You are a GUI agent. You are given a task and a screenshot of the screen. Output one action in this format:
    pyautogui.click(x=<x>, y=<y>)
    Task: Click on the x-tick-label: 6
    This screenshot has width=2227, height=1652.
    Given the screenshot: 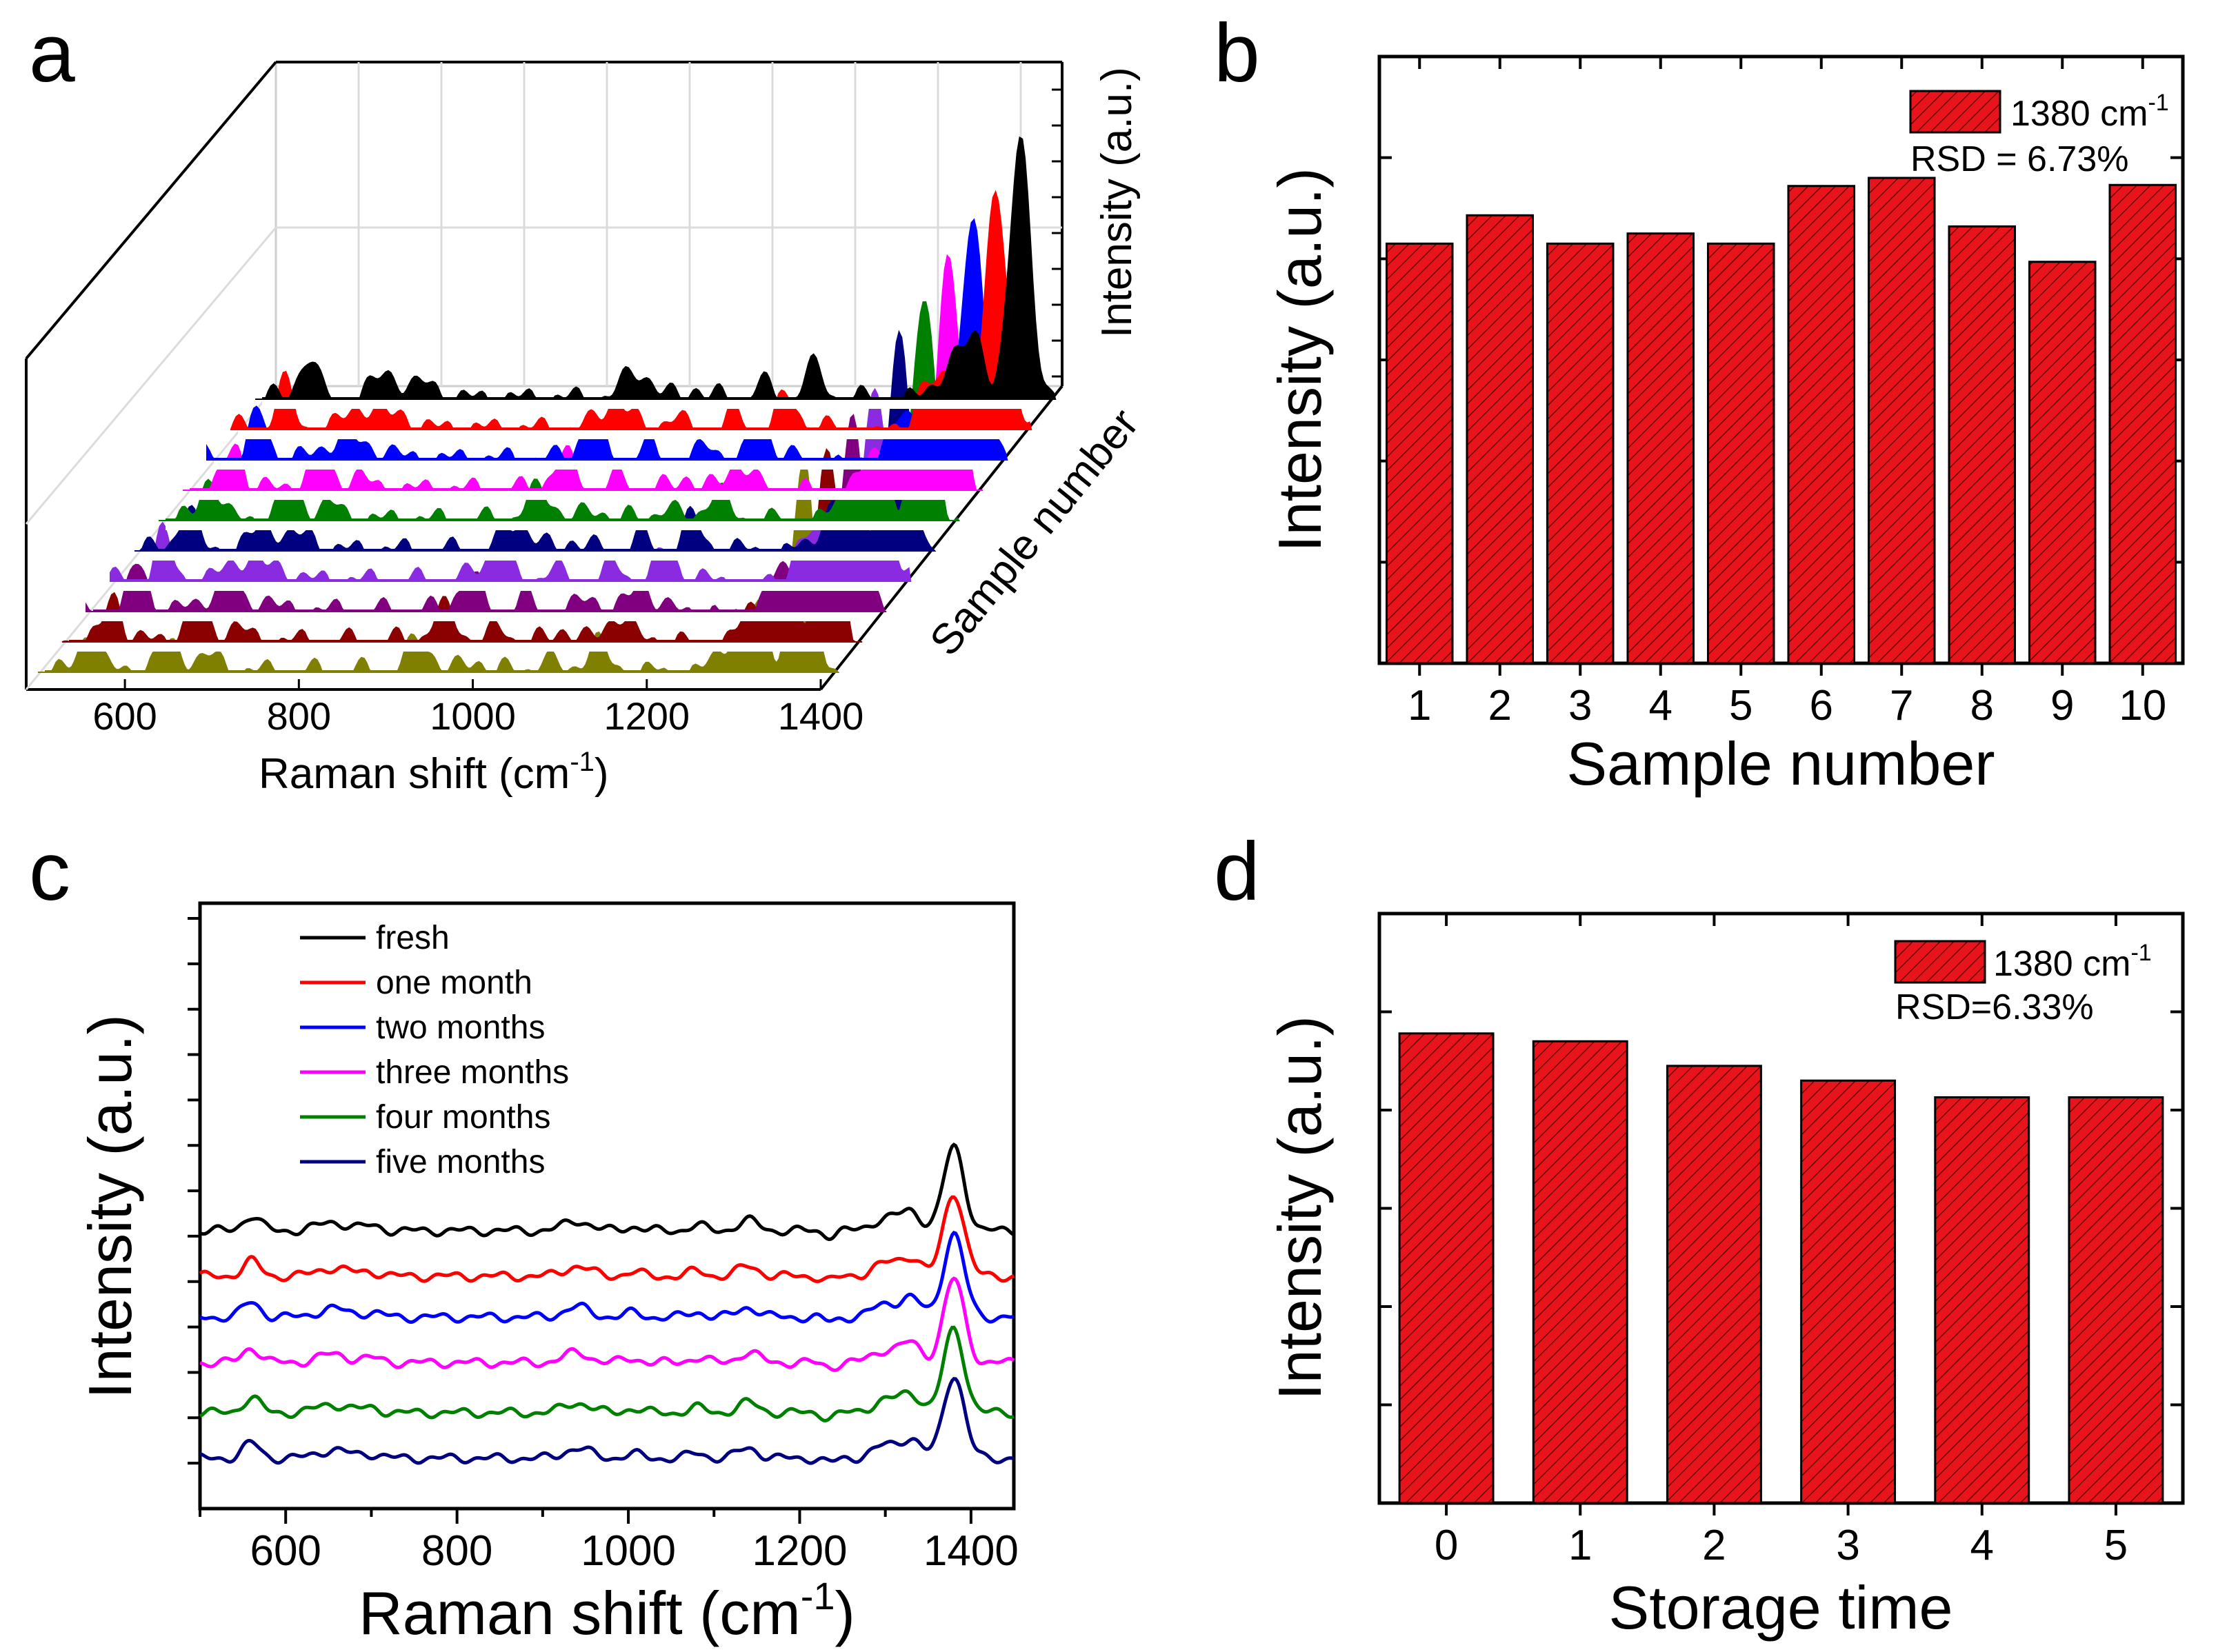 What is the action you would take?
    pyautogui.click(x=1822, y=705)
    